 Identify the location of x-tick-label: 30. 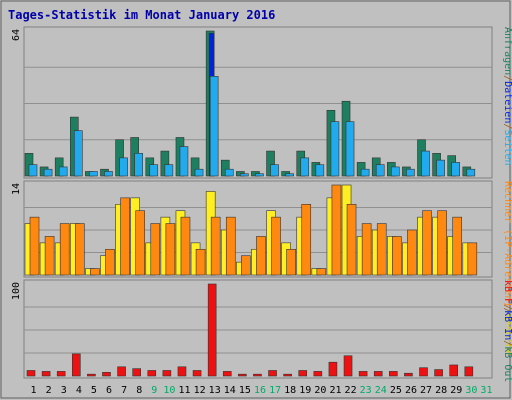
(471, 390).